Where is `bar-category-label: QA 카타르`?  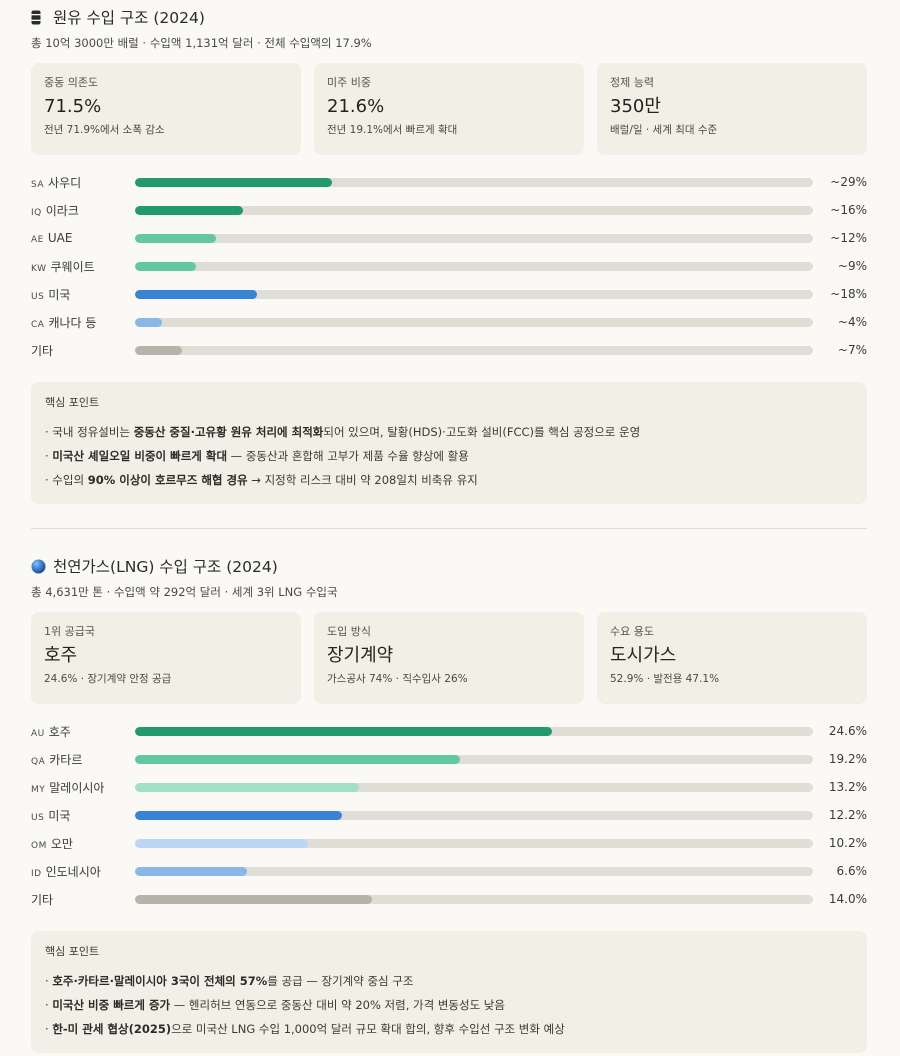 bar-category-label: QA 카타르 is located at coordinates (83, 759).